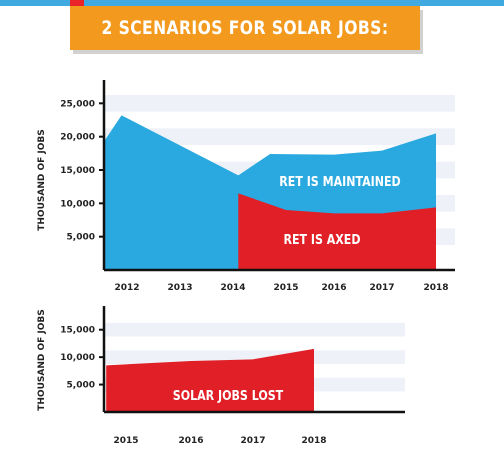  What do you see at coordinates (232, 288) in the screenshot?
I see `x-tick-label: 2014` at bounding box center [232, 288].